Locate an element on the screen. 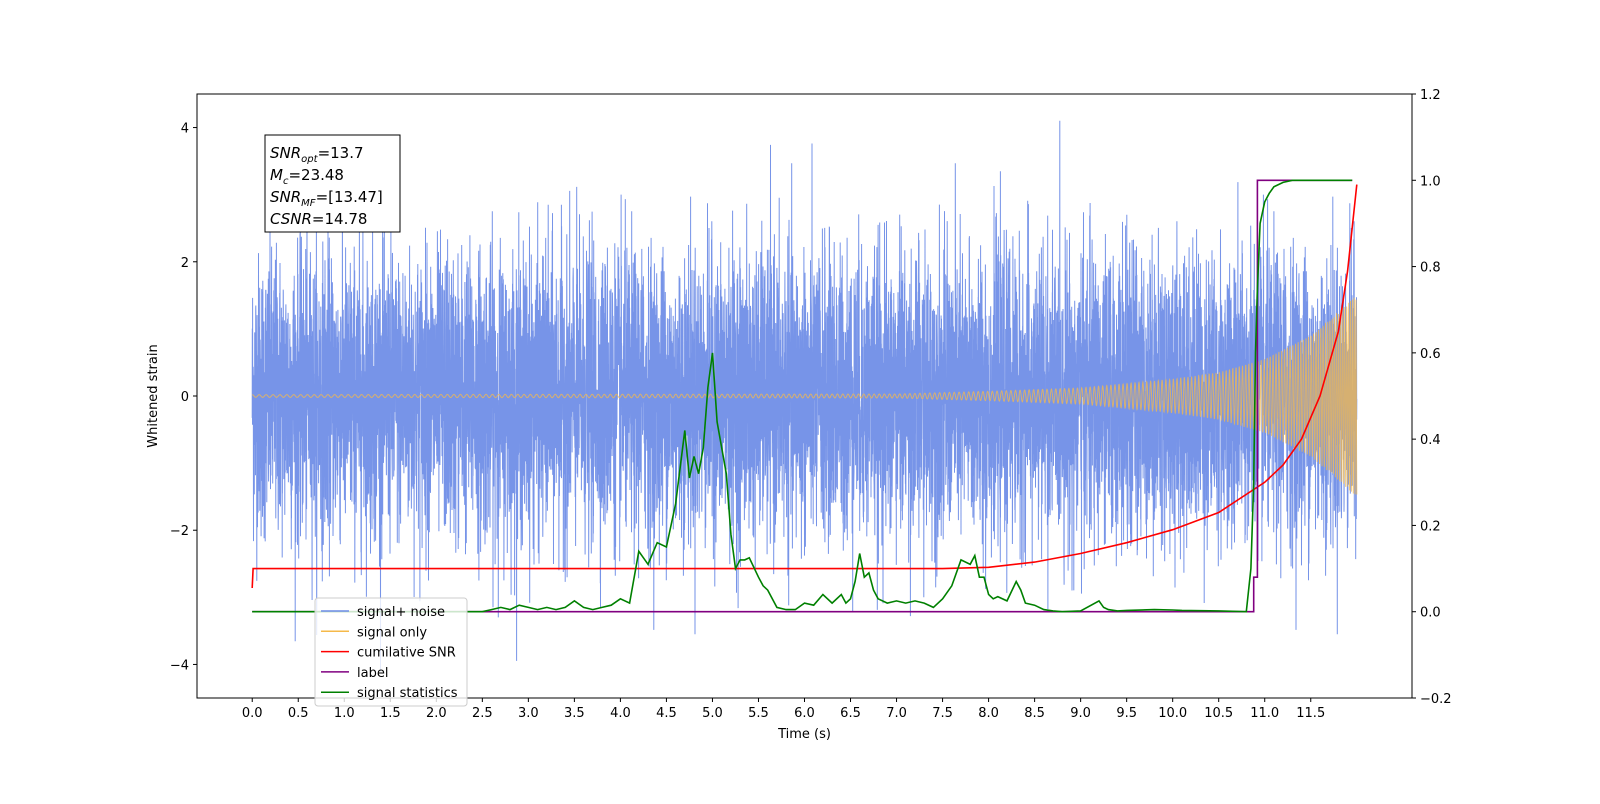  x-tick-label: 1.0 is located at coordinates (344, 713).